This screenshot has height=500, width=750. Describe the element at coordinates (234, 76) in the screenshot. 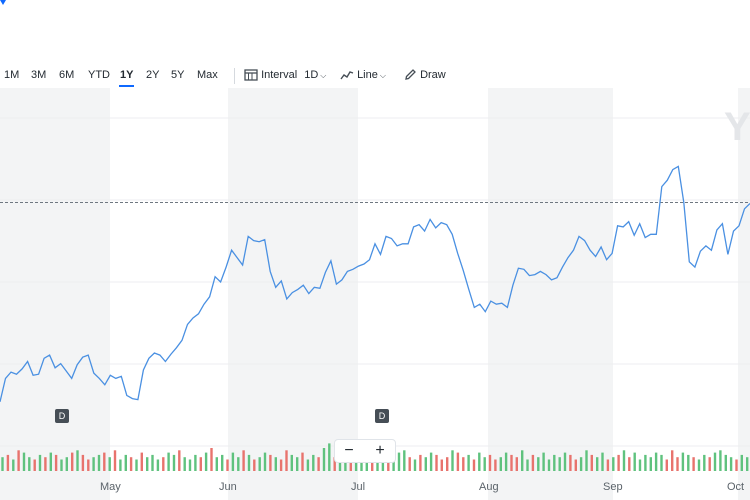

I see `toolbar-divider` at that location.